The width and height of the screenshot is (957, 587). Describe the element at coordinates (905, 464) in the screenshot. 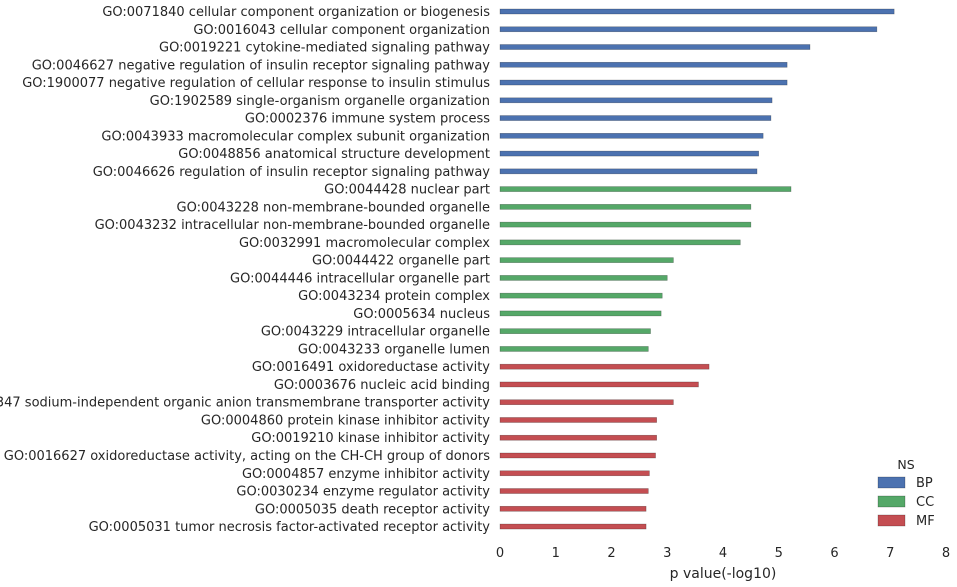

I see `legend-title: NS` at that location.